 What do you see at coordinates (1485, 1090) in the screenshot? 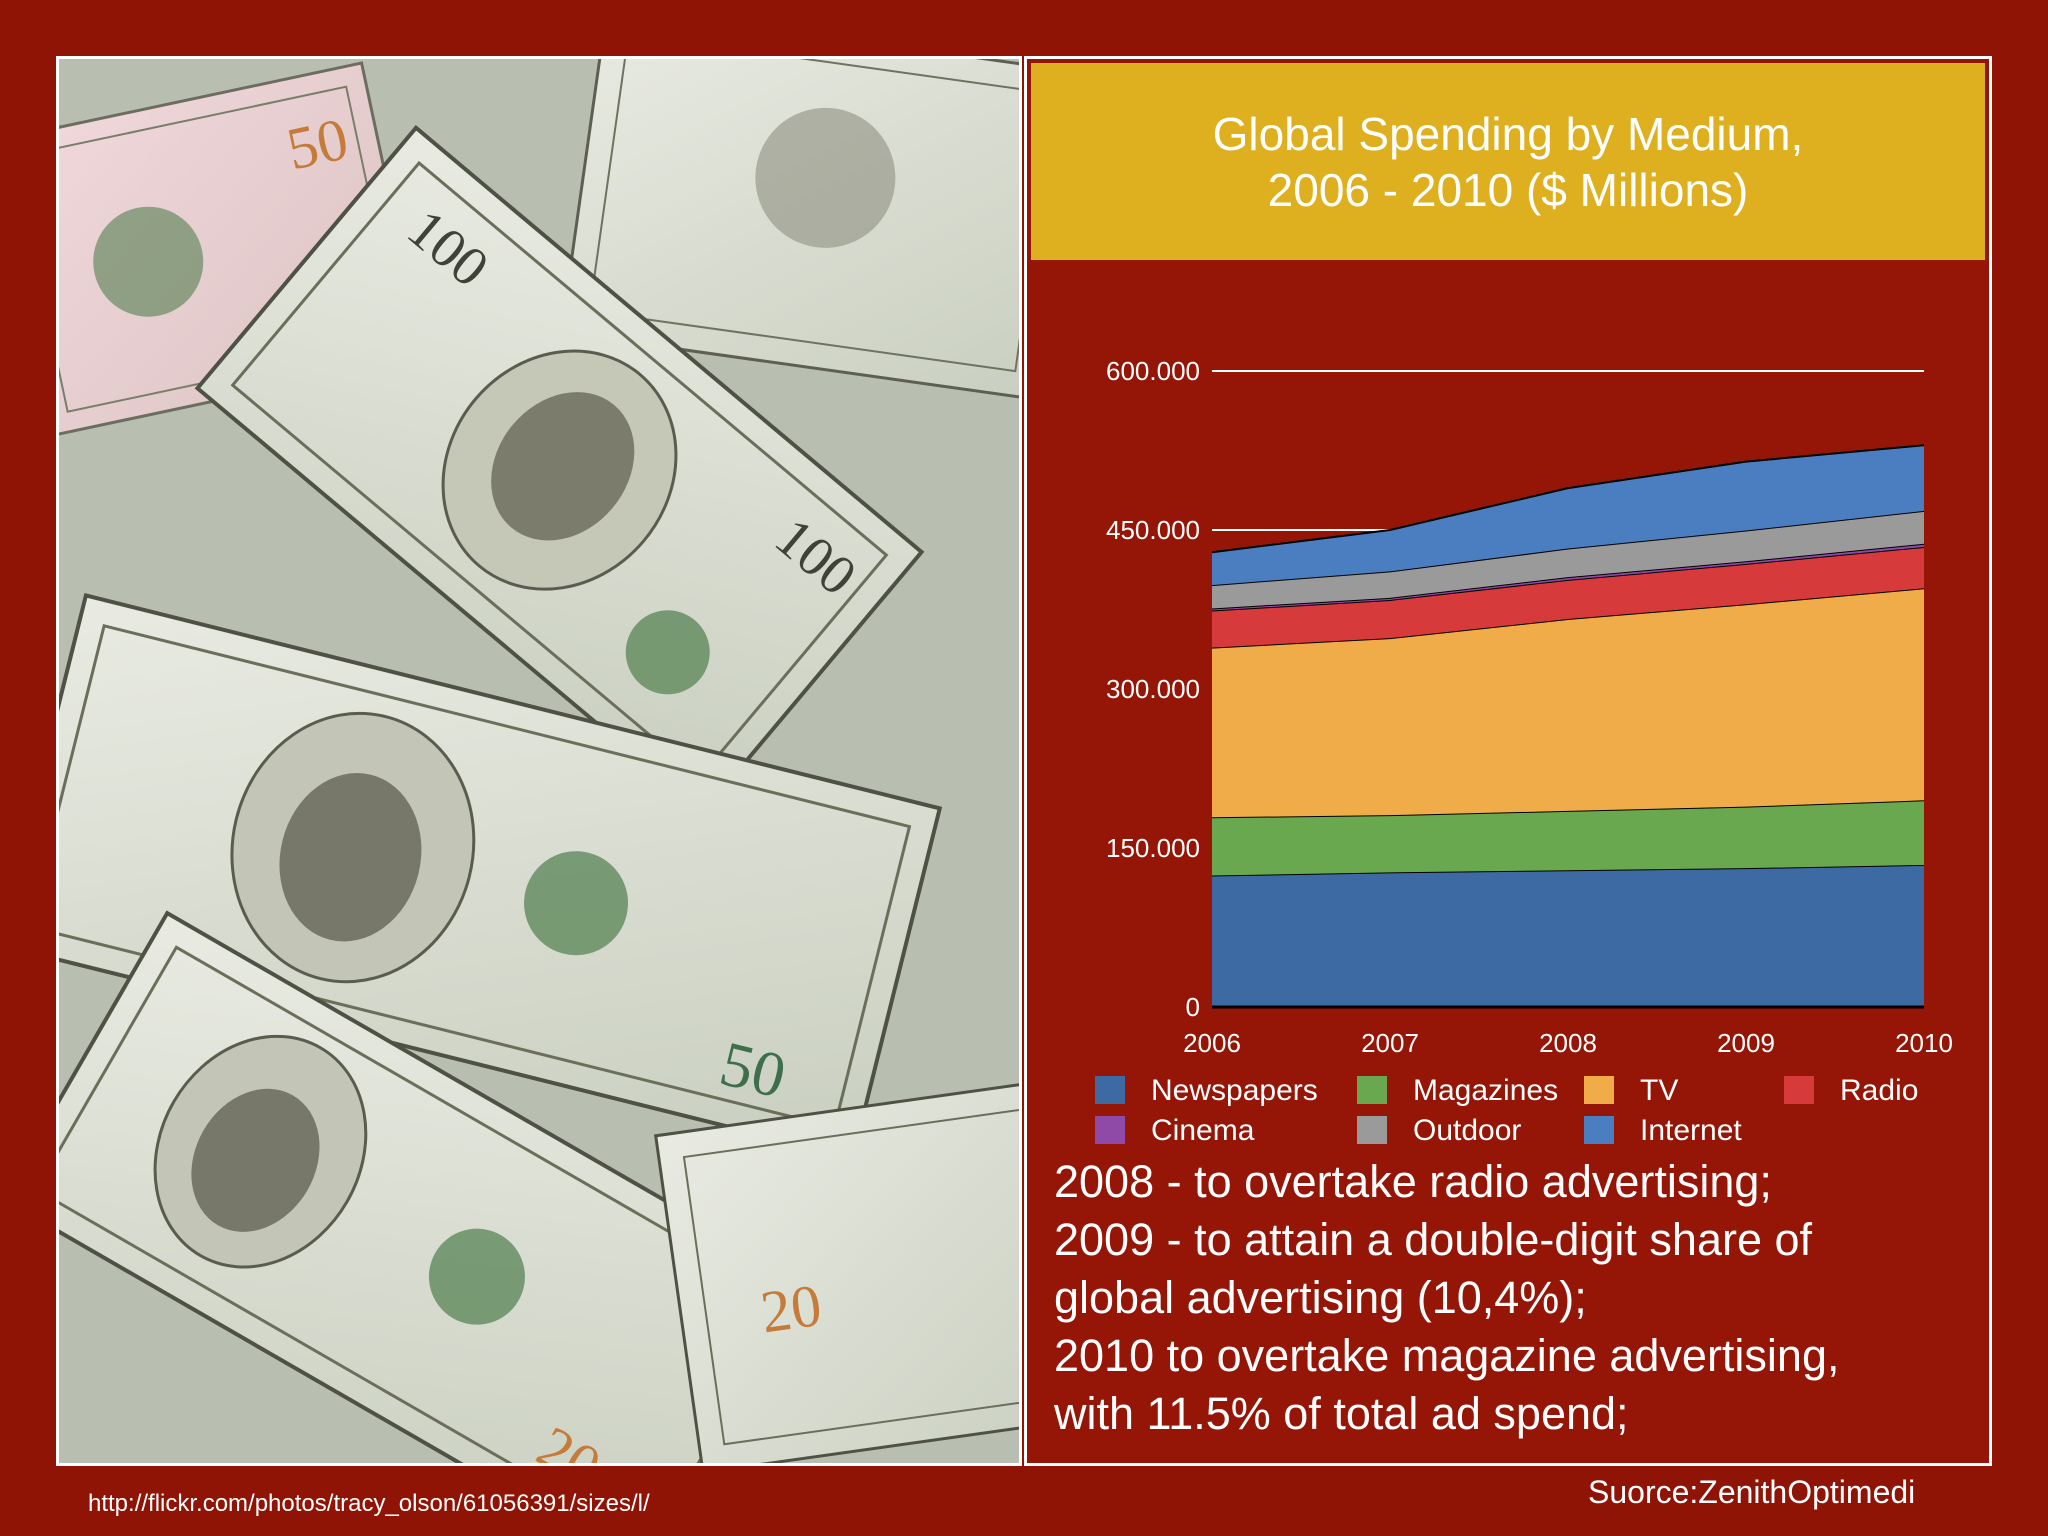
I see `legend-label-magazines: Magazines` at bounding box center [1485, 1090].